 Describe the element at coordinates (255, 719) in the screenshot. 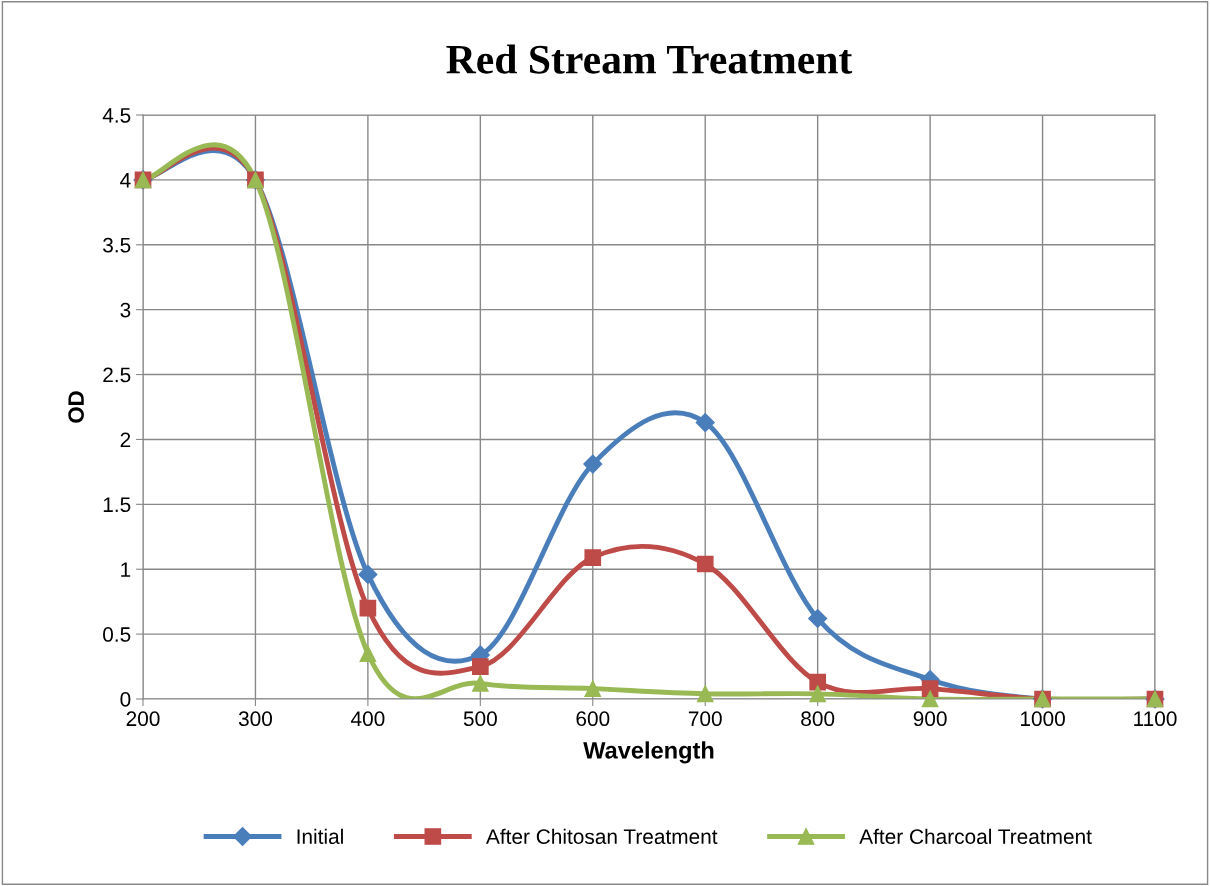

I see `x-tick-label: 300` at that location.